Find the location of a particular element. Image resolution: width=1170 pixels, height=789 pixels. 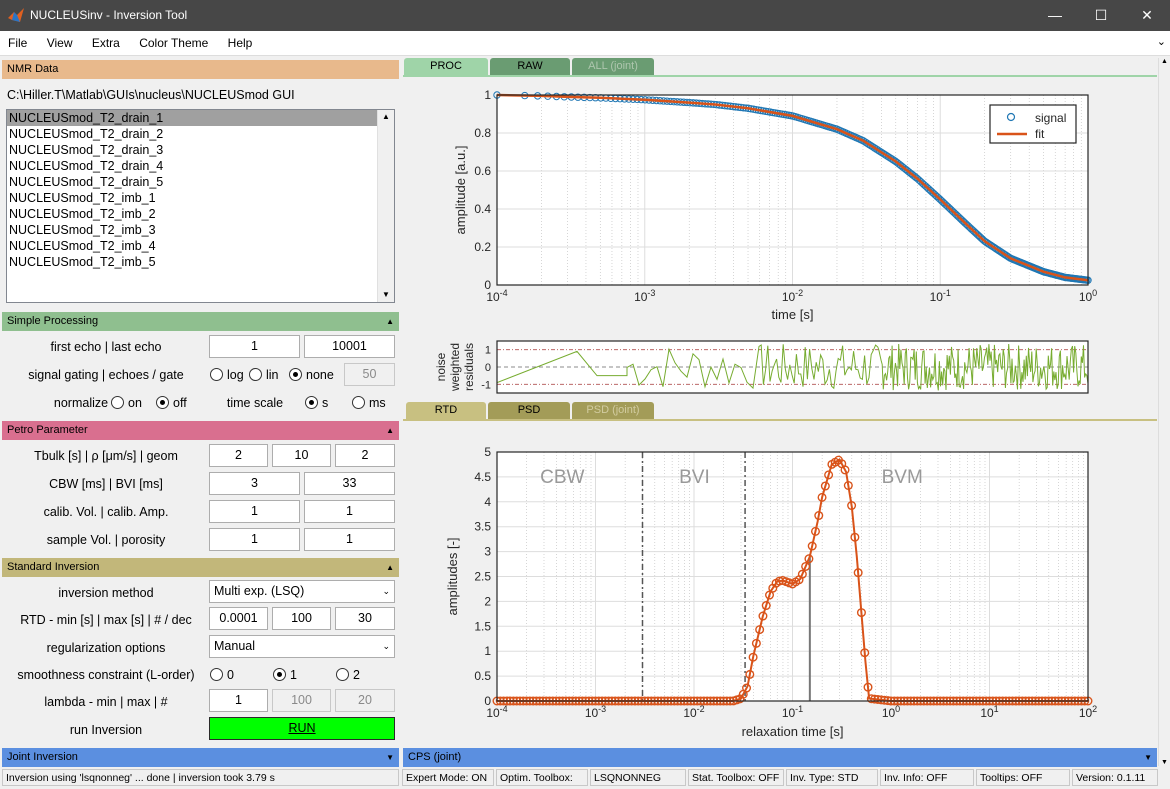

rtd-x-tick-label: 10¹ is located at coordinates (989, 712).